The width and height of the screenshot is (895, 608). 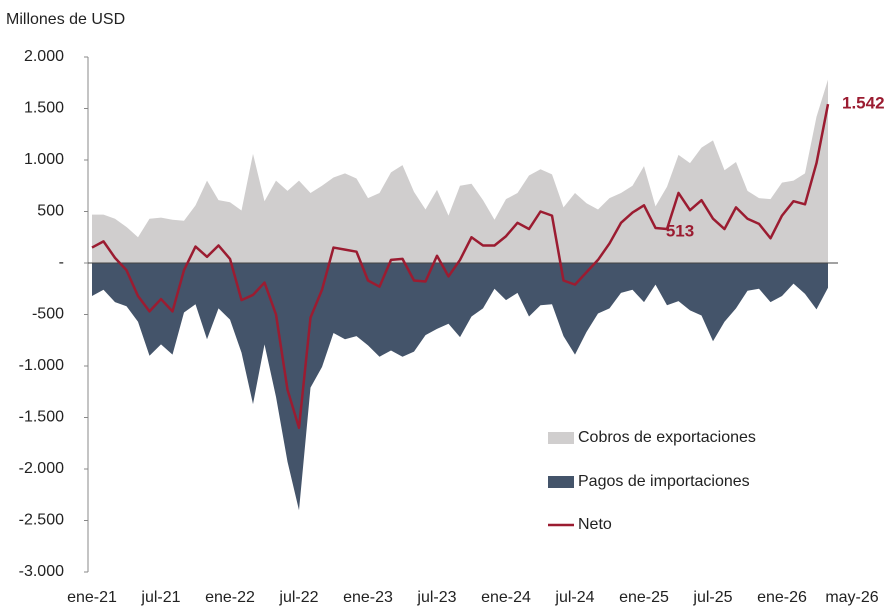 What do you see at coordinates (41, 365) in the screenshot?
I see `y-tick-label: -1.000` at bounding box center [41, 365].